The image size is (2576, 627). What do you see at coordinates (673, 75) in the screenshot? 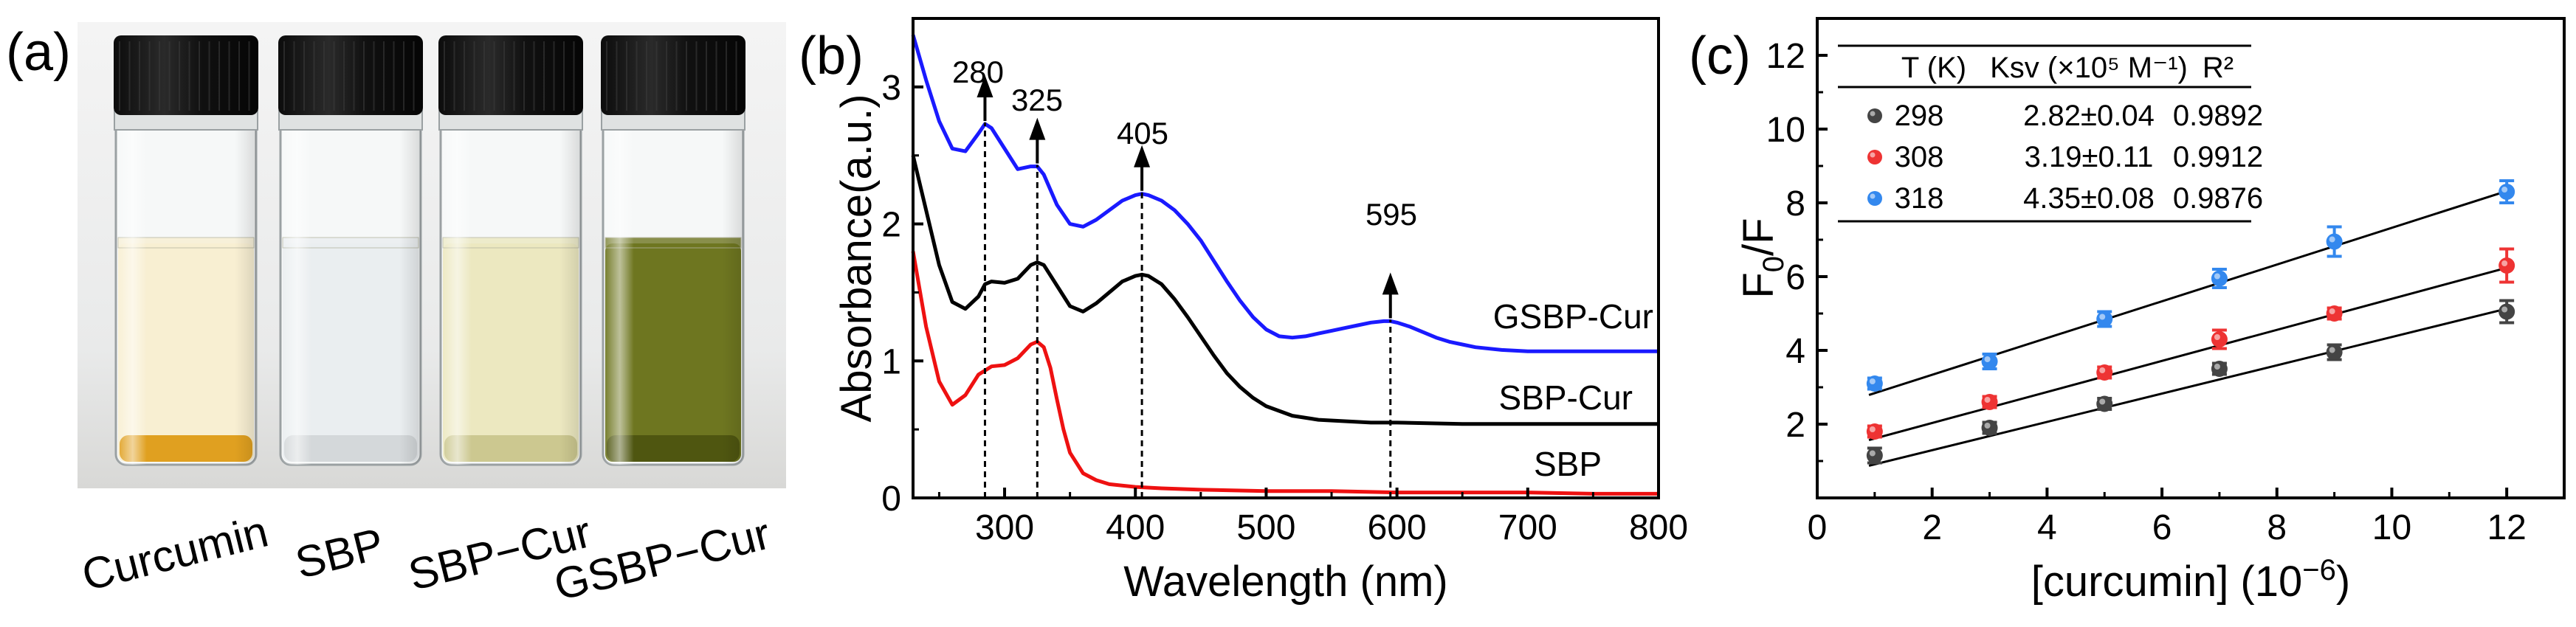
I see `vial-cap` at bounding box center [673, 75].